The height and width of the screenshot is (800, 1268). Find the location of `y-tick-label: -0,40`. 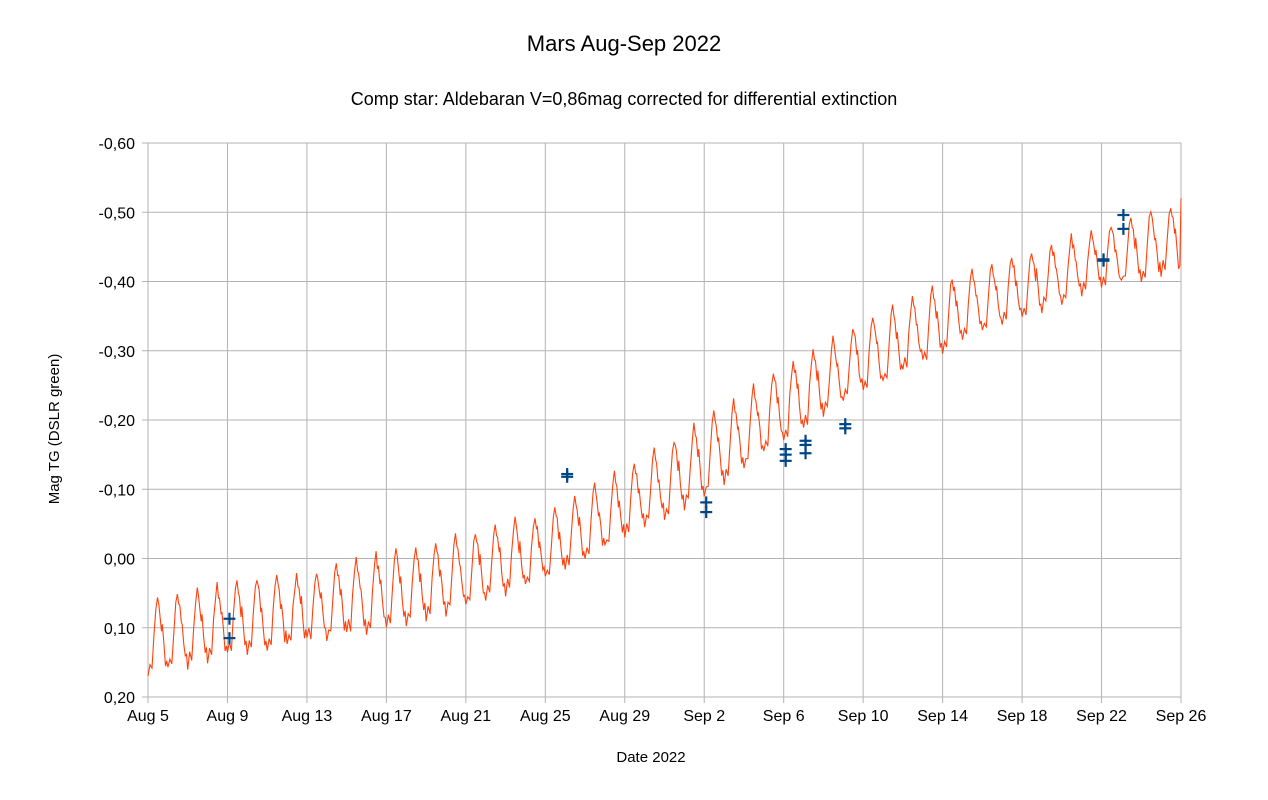

y-tick-label: -0,40 is located at coordinates (117, 283).